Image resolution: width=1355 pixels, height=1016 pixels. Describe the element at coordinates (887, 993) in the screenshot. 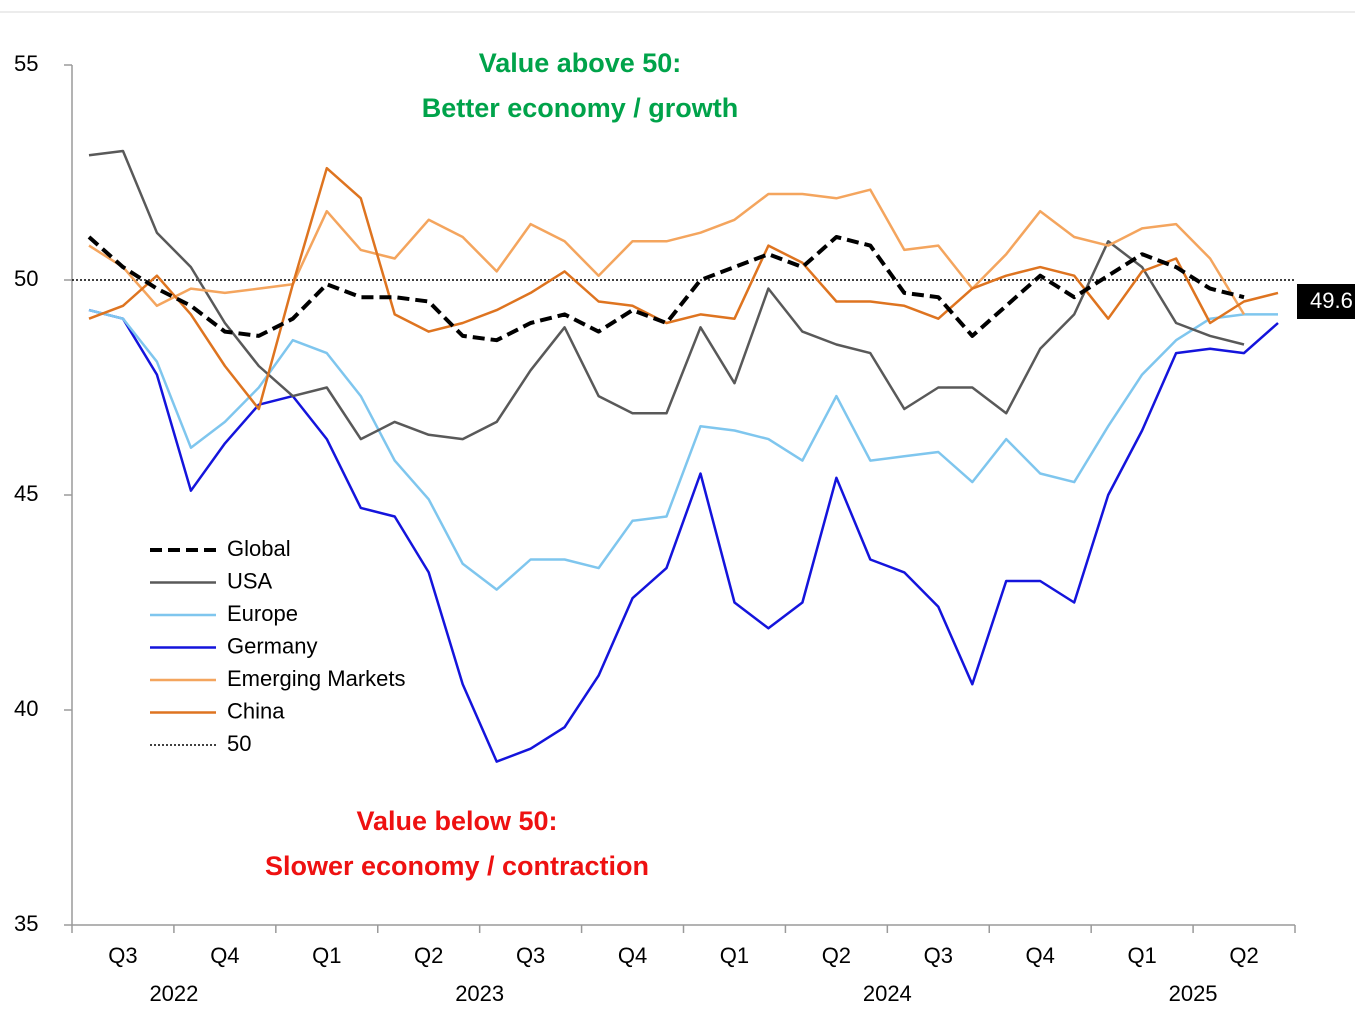

I see `year-label: 2024` at that location.